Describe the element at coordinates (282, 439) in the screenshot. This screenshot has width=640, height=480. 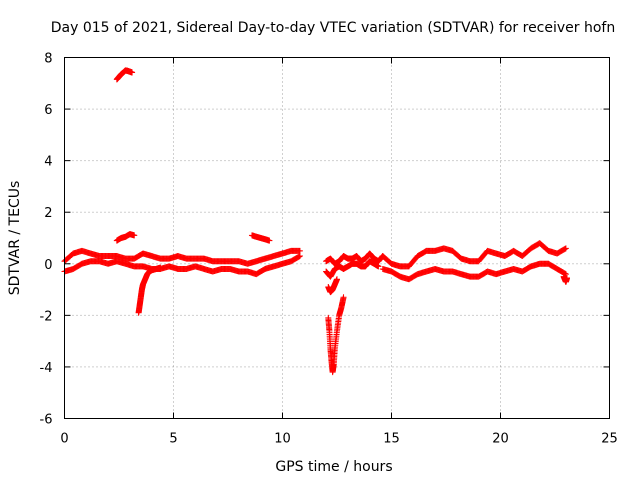
I see `x-tick-label: 10` at that location.